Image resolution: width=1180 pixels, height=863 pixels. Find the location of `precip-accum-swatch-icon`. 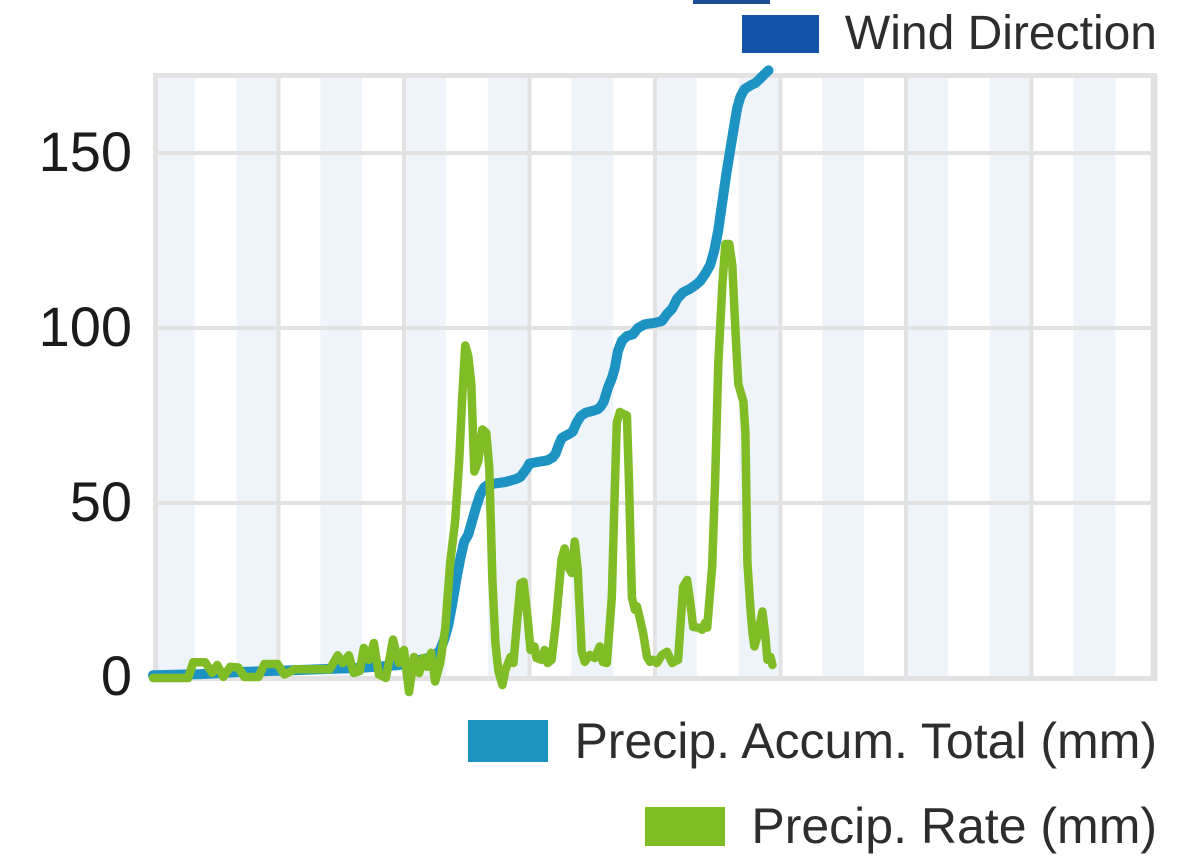

precip-accum-swatch-icon is located at coordinates (508, 741).